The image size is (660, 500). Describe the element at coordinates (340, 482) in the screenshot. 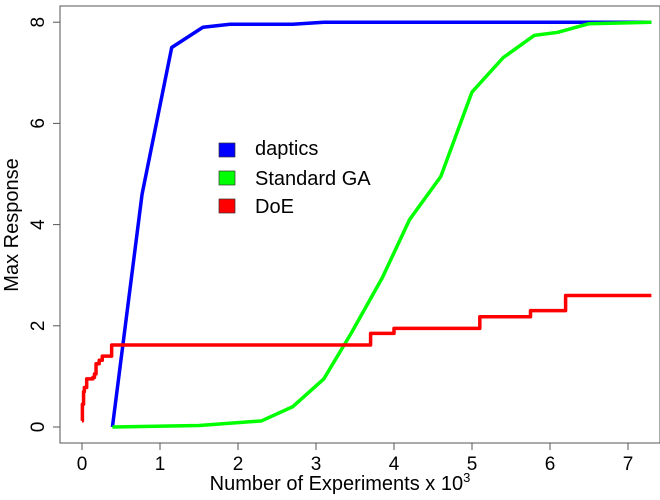

I see `x-axis-label: Number of Experiments x 103` at that location.